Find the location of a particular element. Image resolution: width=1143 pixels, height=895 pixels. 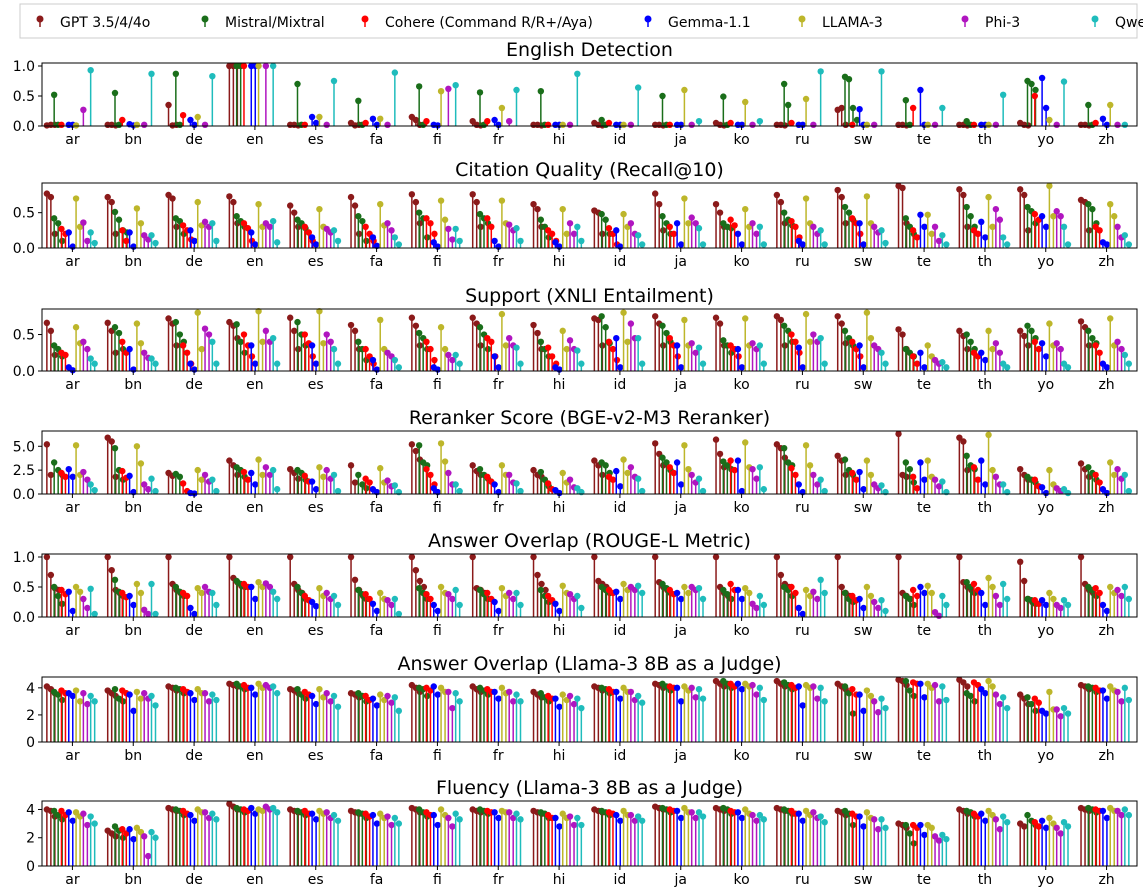

x-tick-label: te is located at coordinates (924, 140).